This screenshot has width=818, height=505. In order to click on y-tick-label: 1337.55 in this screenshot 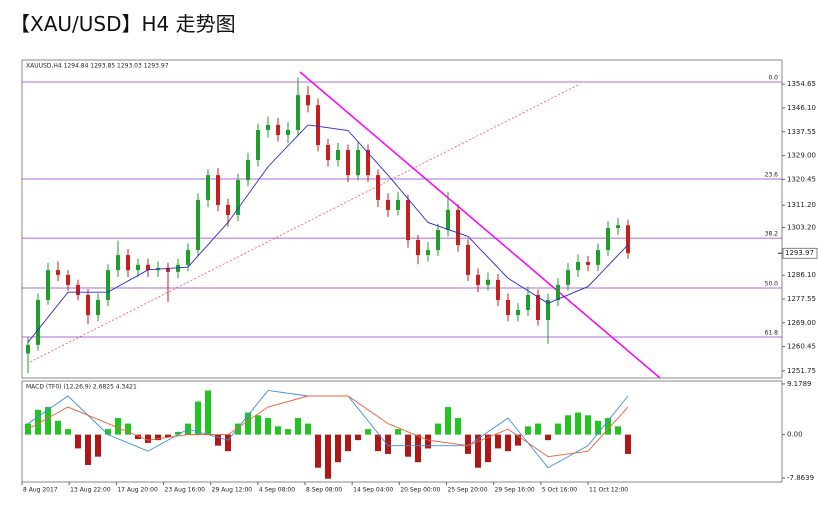, I will do `click(801, 132)`.